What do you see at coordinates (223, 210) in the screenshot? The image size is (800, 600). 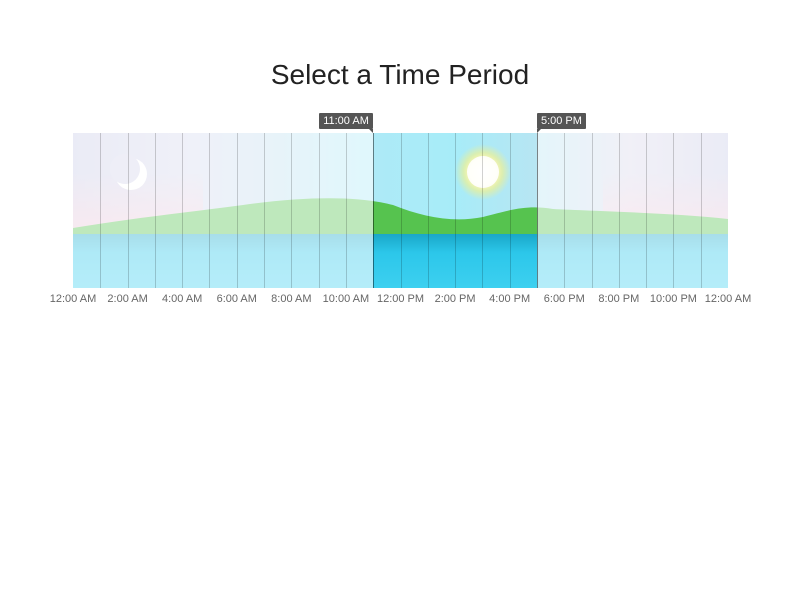 I see `unselected-range-before` at bounding box center [223, 210].